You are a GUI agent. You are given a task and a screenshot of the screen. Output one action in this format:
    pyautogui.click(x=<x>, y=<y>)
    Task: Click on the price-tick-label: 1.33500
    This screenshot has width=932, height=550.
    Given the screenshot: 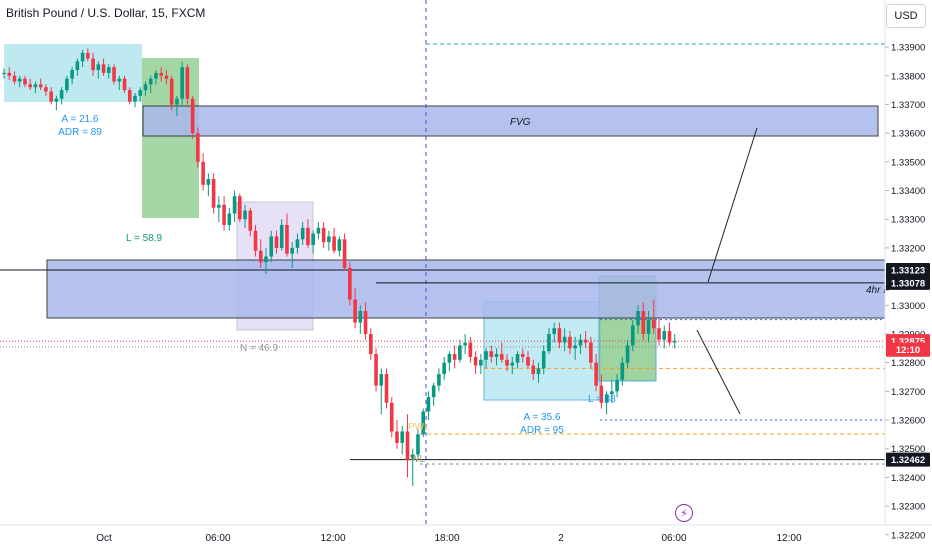 What is the action you would take?
    pyautogui.click(x=908, y=162)
    